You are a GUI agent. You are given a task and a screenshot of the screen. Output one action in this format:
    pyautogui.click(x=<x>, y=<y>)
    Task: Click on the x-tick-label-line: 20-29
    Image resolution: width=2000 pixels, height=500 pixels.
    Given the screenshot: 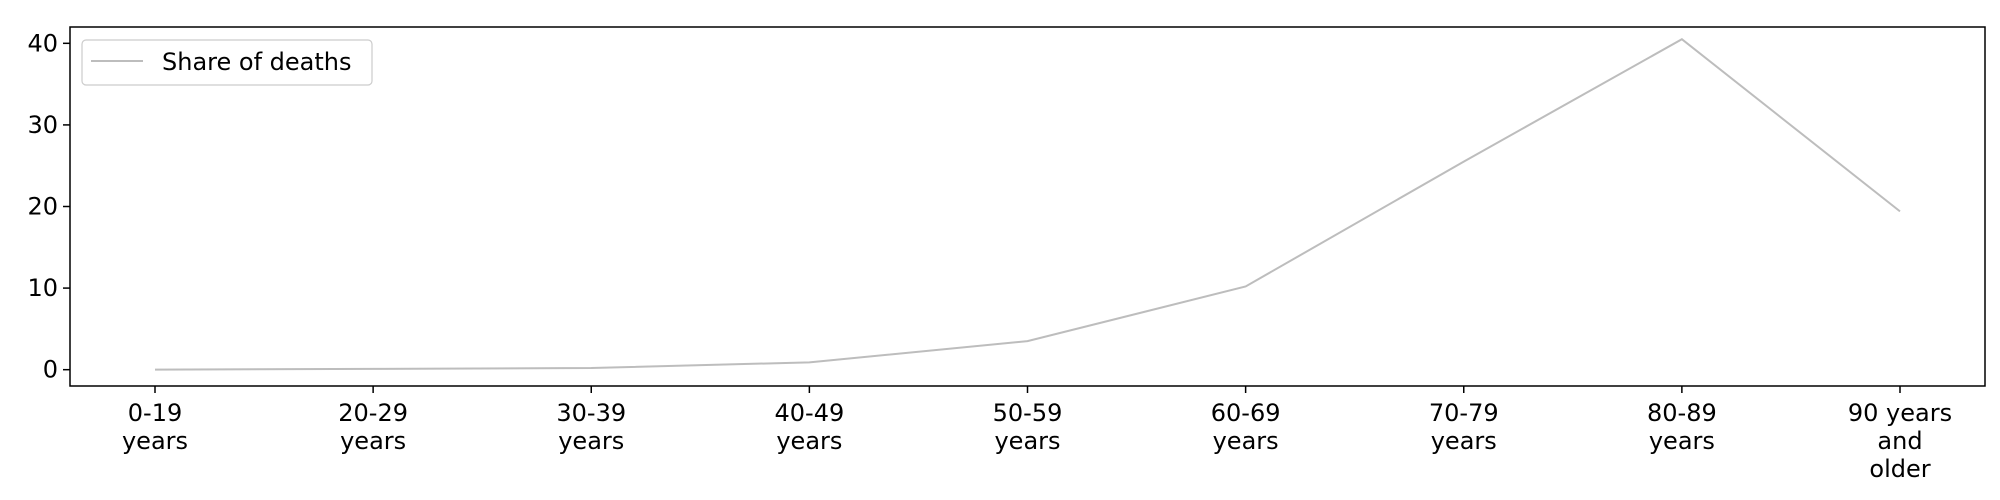 What is the action you would take?
    pyautogui.click(x=373, y=413)
    